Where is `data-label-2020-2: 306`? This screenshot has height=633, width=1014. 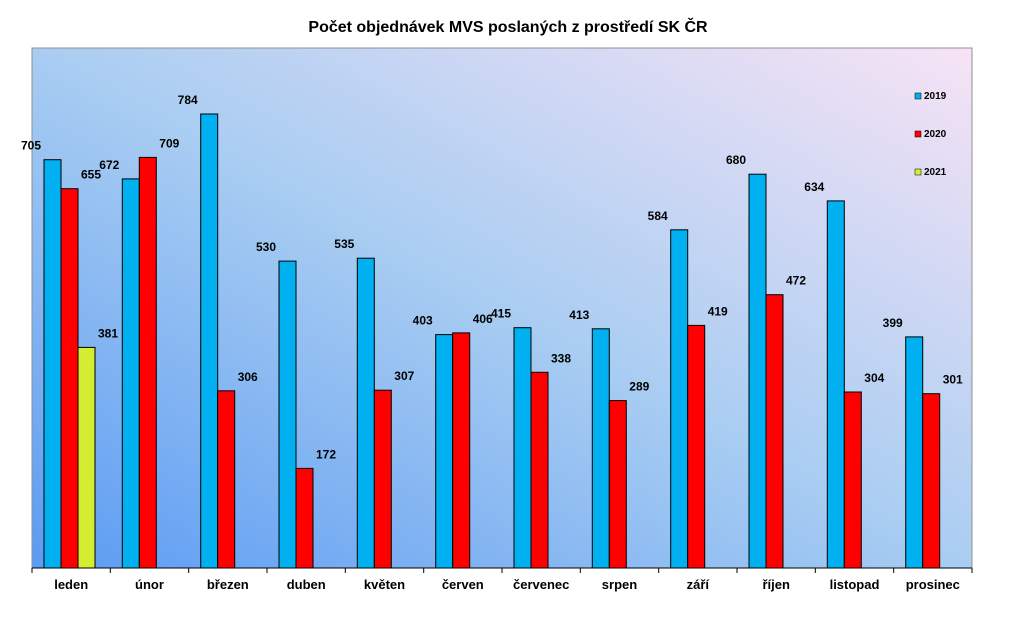 data-label-2020-2: 306 is located at coordinates (248, 377).